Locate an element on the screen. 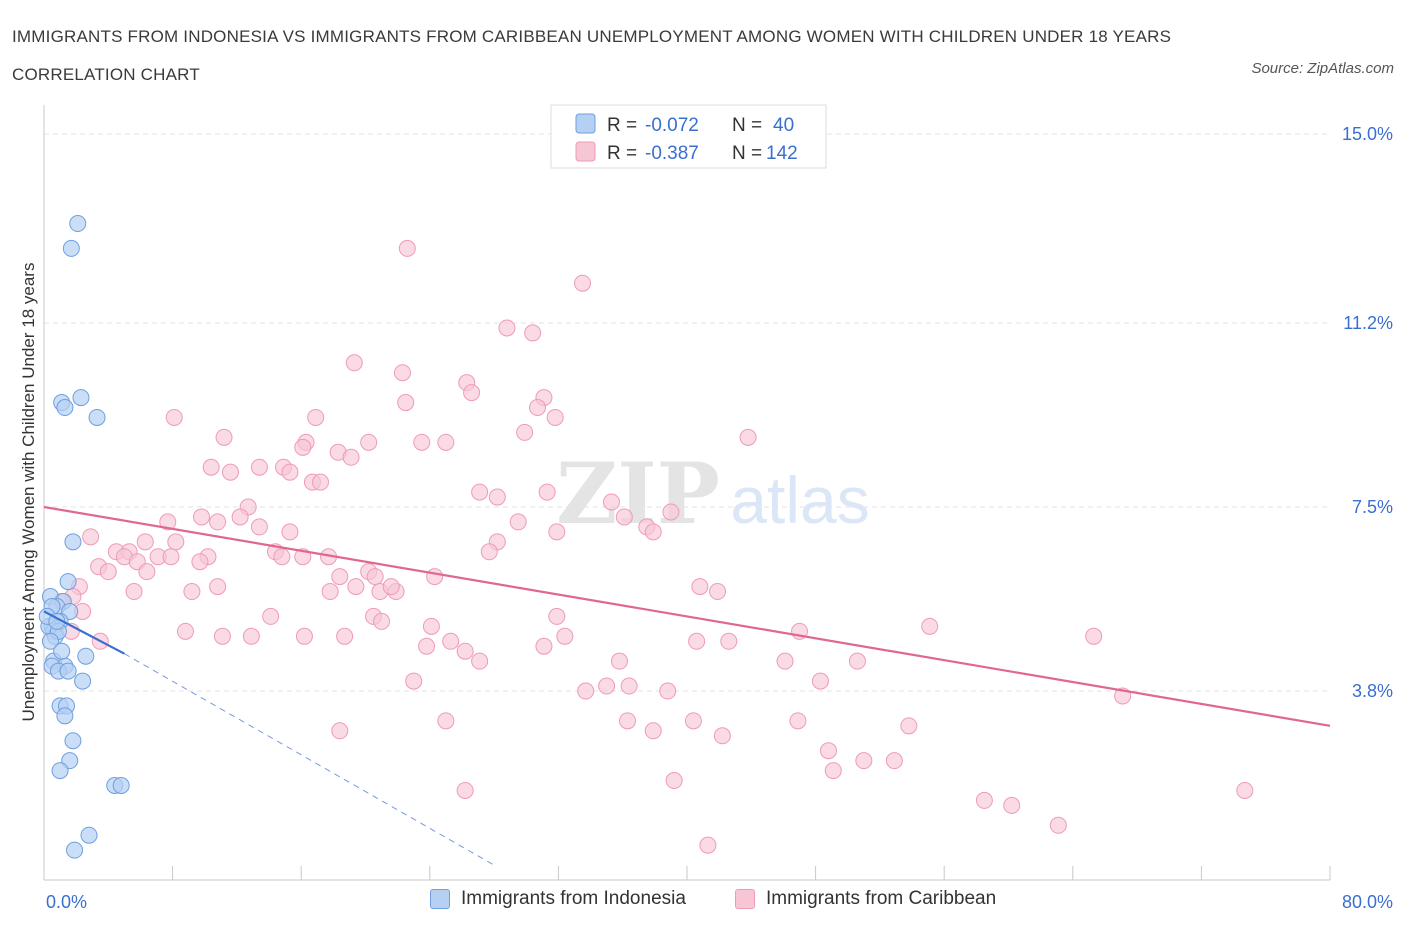 The width and height of the screenshot is (1406, 930). y-tick-label: 7.5% is located at coordinates (1372, 507).